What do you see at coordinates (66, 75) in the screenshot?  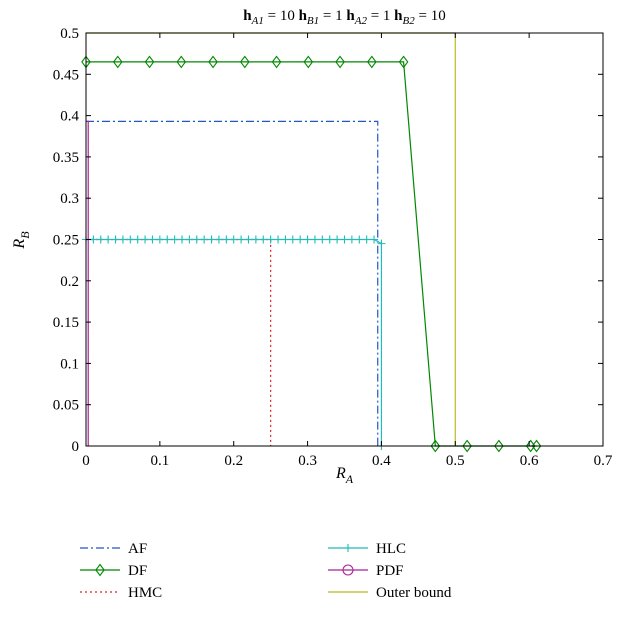 I see `y-tick-label: 0.45` at bounding box center [66, 75].